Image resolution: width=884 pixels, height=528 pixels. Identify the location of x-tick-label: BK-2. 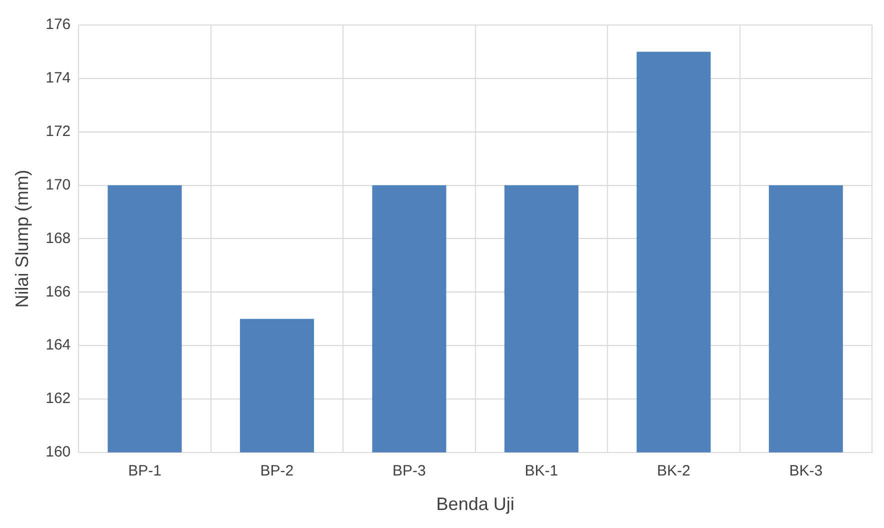
(673, 471).